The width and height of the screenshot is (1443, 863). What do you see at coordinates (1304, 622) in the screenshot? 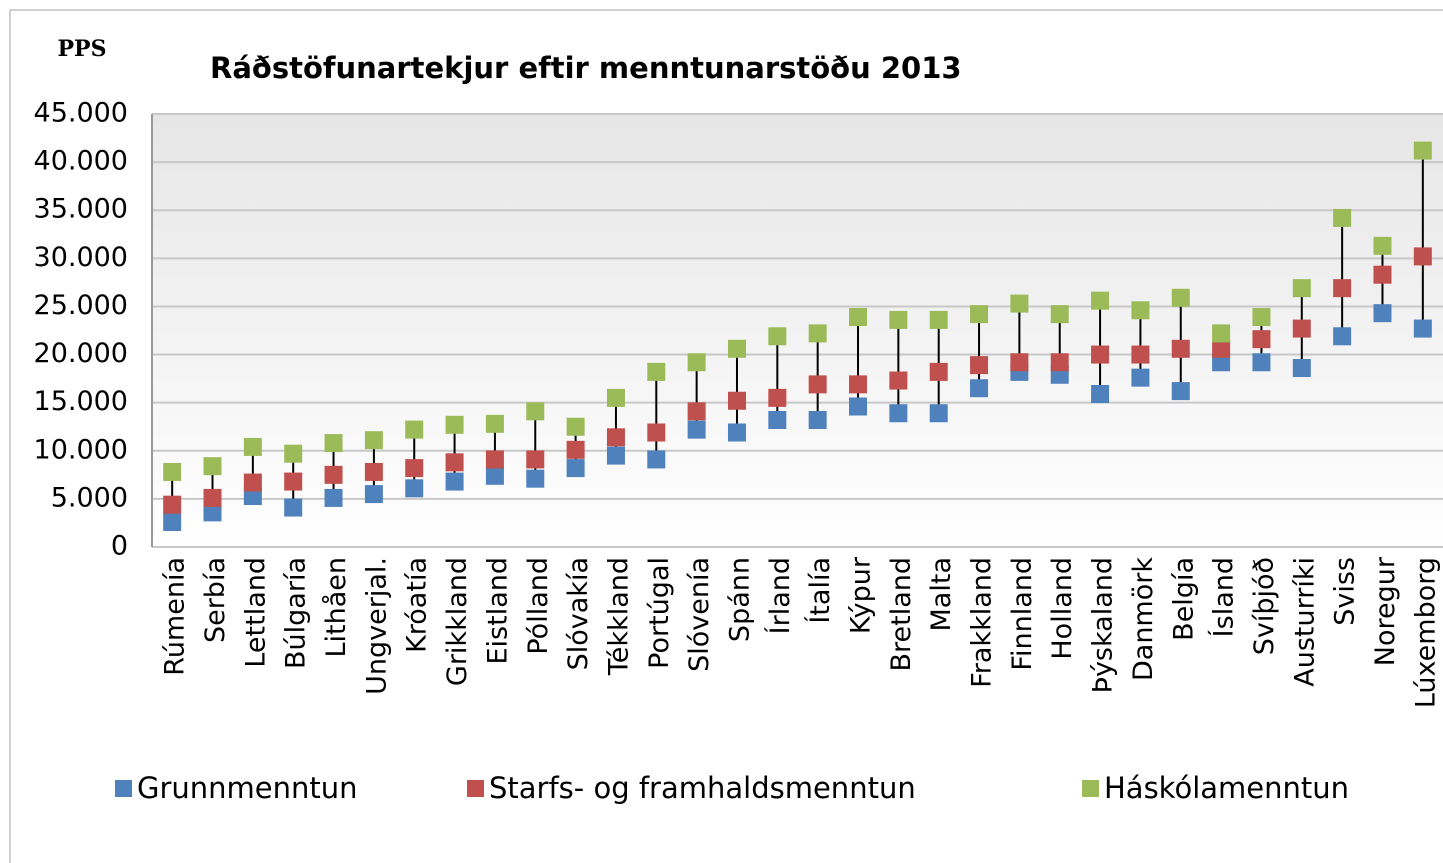
I see `x-tick-label: Austurríki` at bounding box center [1304, 622].